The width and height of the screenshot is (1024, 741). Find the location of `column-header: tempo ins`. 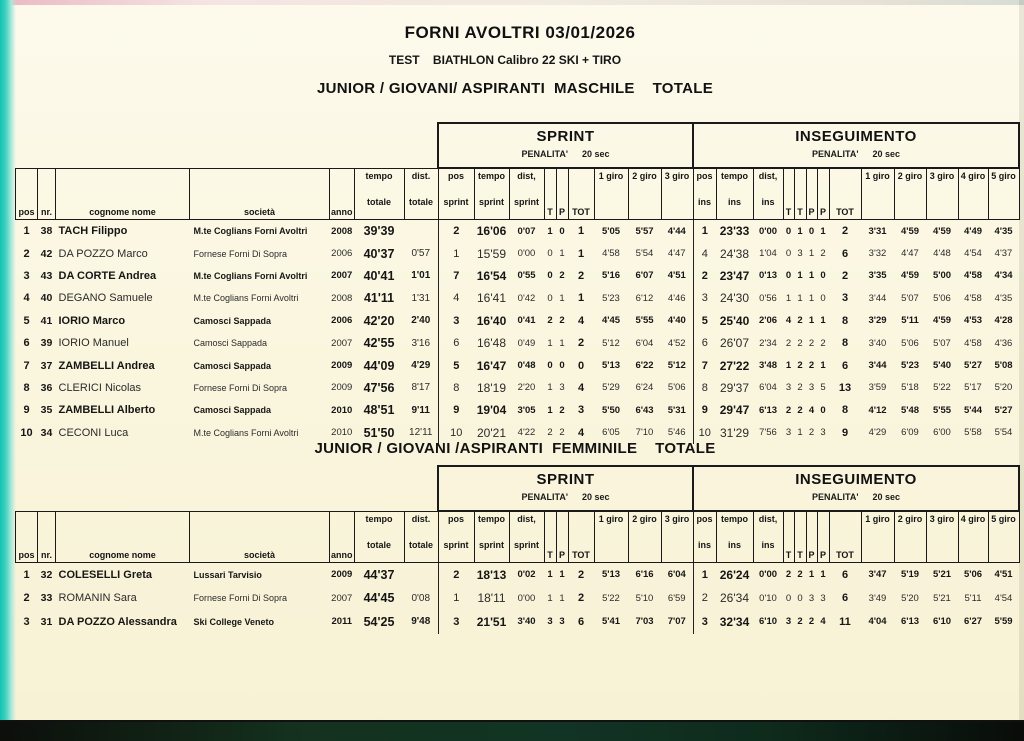

column-header: tempo ins is located at coordinates (734, 193).